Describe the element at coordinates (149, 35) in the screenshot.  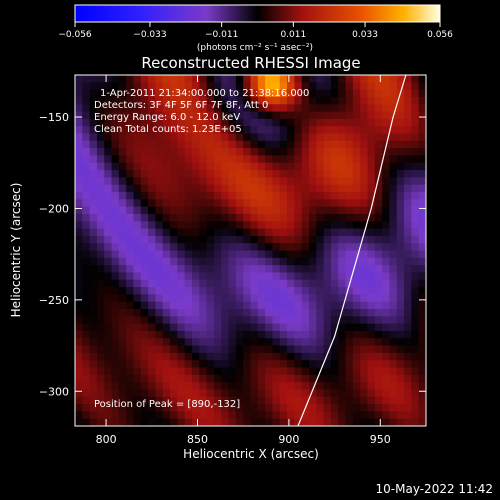
I see `colorbar-tick-label: −0.033` at that location.